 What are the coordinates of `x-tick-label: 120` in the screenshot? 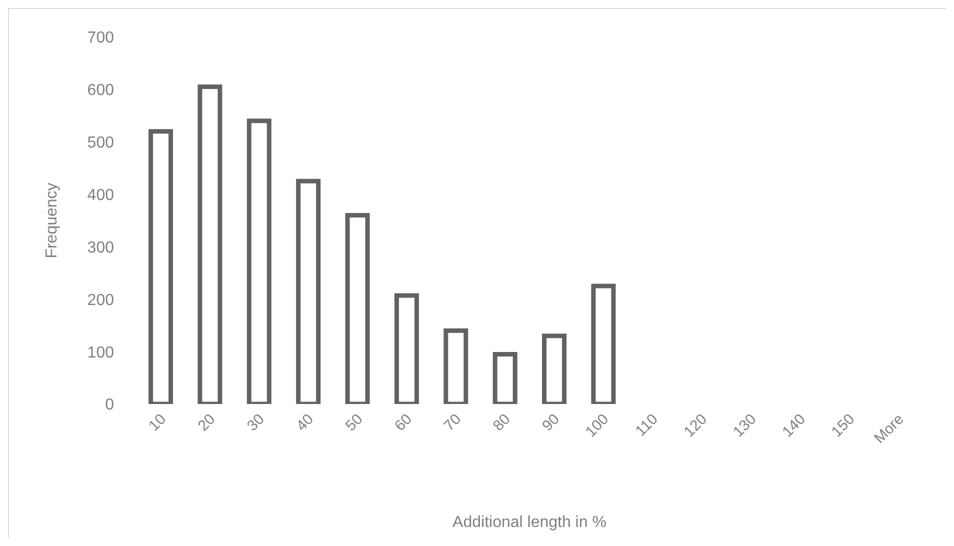 It's located at (695, 425).